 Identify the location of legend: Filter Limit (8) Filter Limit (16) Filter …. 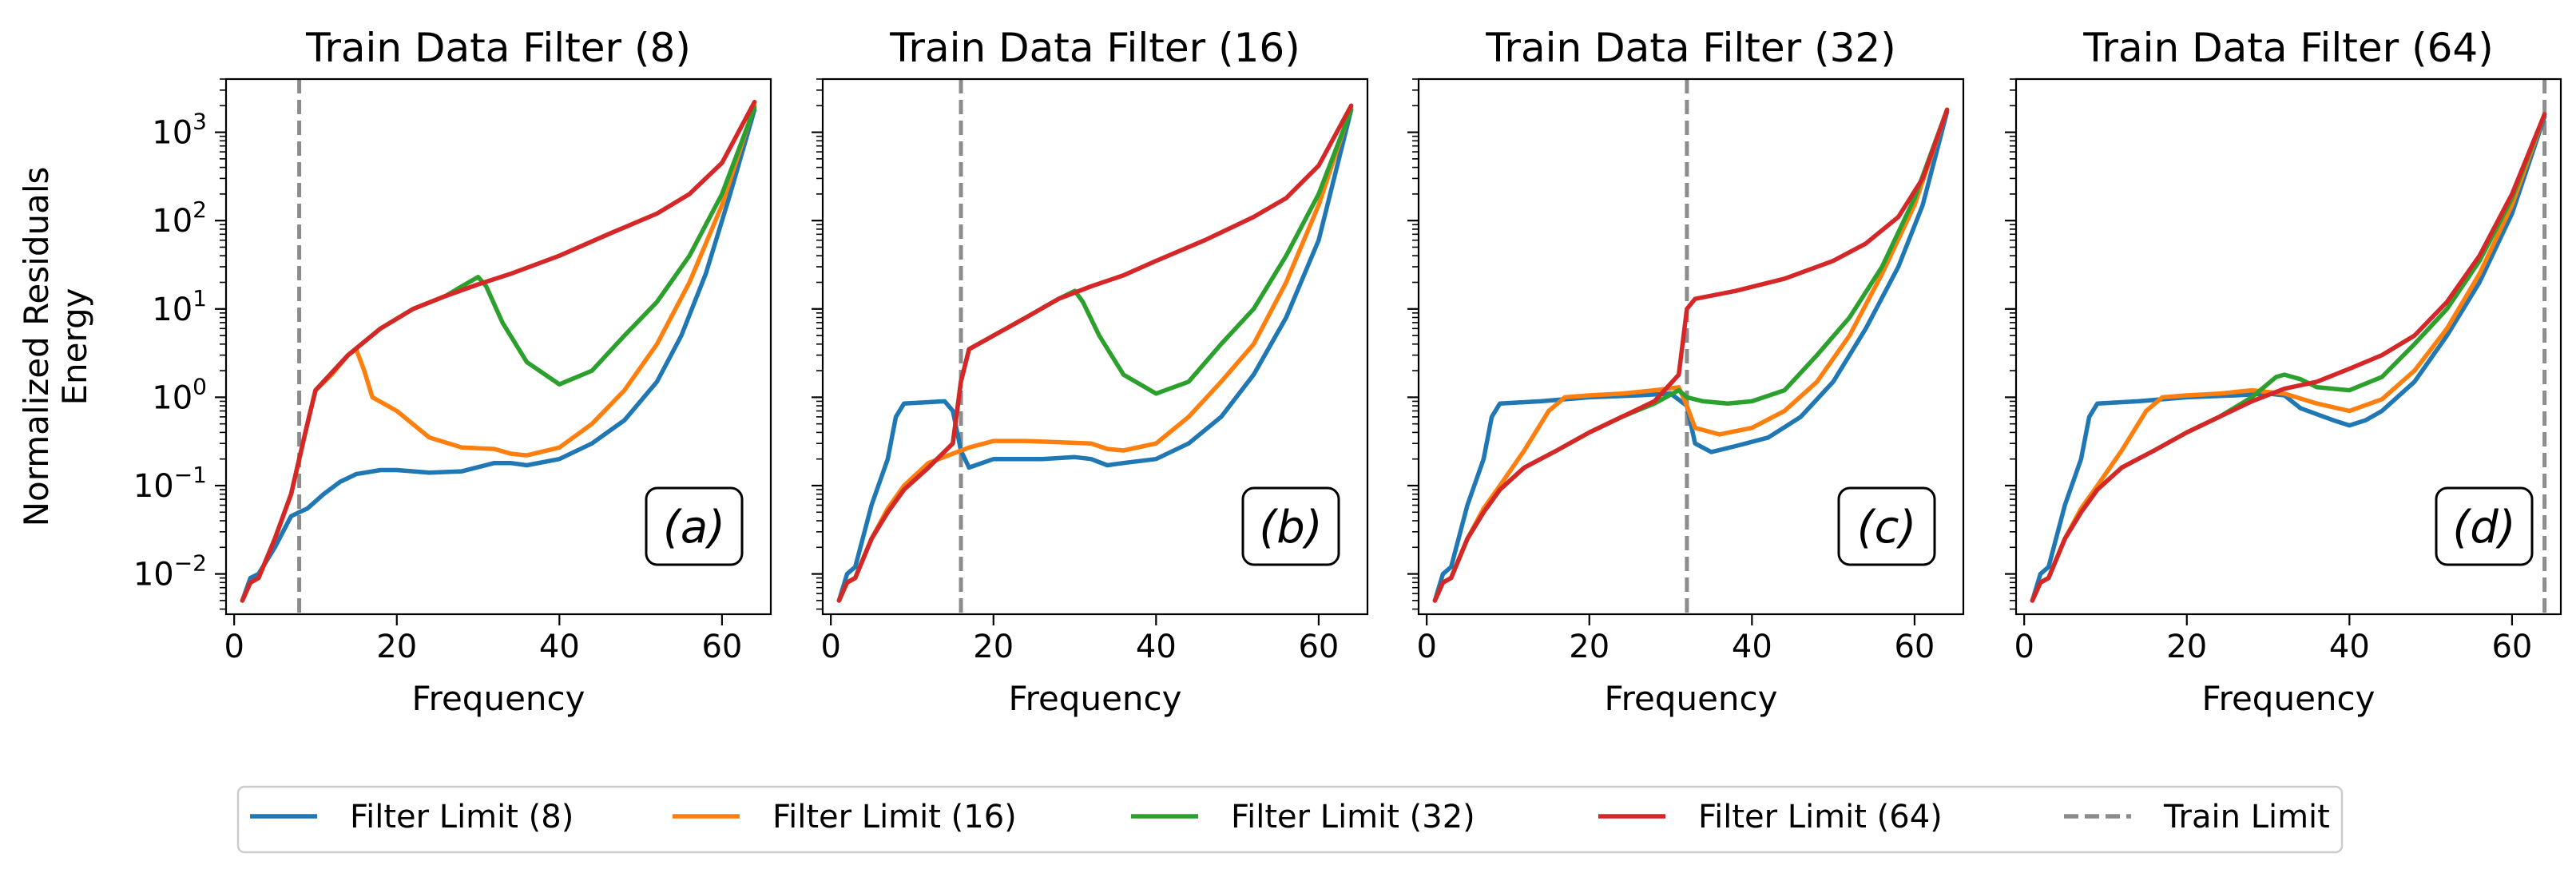
(1290, 819).